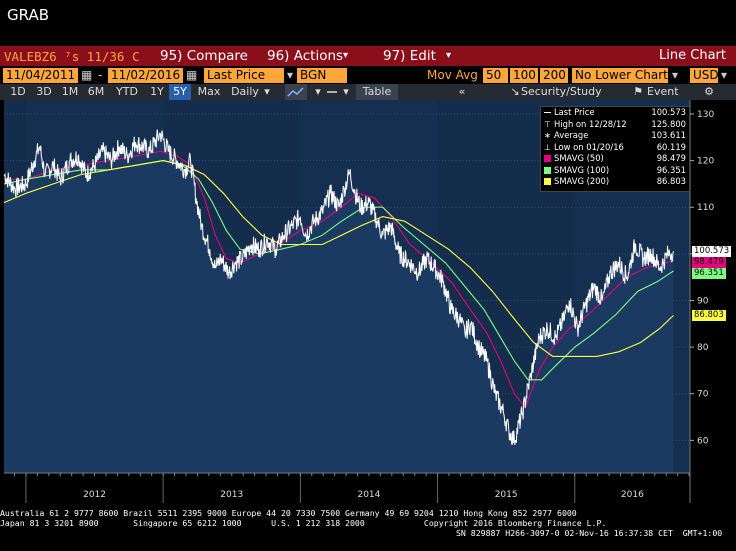  I want to click on mov-avg-50-field: 50, so click(495, 75).